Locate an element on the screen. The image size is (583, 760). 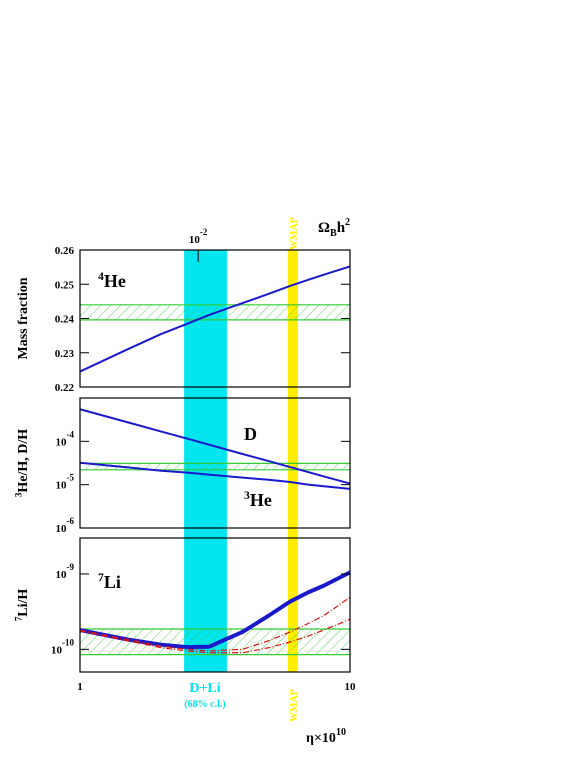
label-text: He/H, D/H is located at coordinates (23, 461).